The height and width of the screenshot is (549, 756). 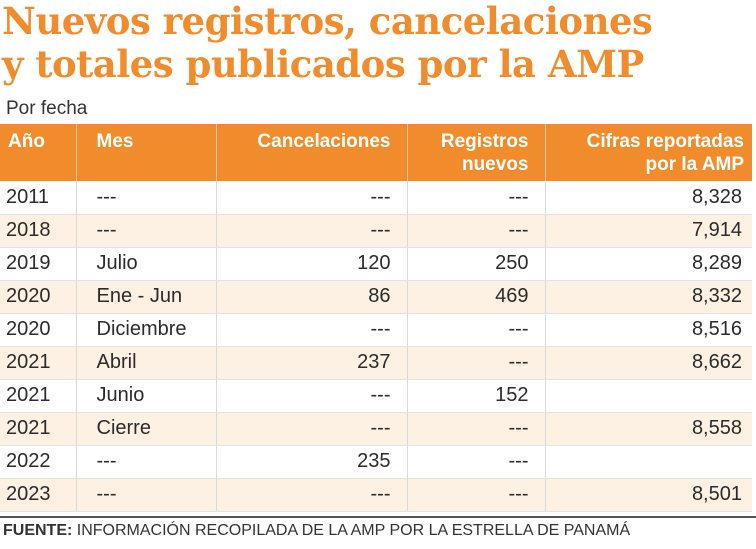 I want to click on header-registros-line-2: nuevos, so click(x=495, y=164).